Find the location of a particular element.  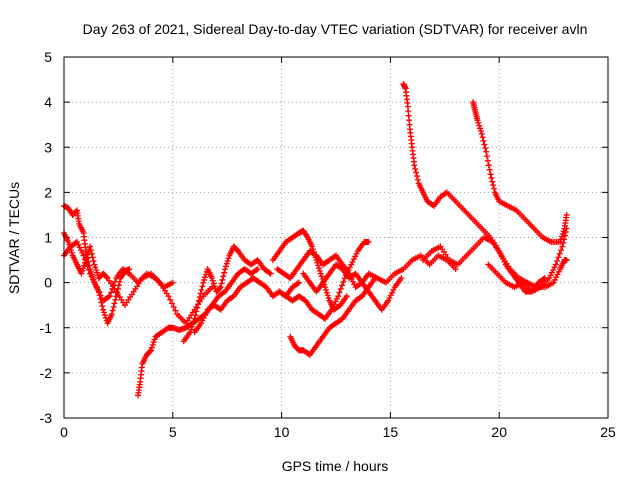

y-tick-label: 3 is located at coordinates (48, 147).